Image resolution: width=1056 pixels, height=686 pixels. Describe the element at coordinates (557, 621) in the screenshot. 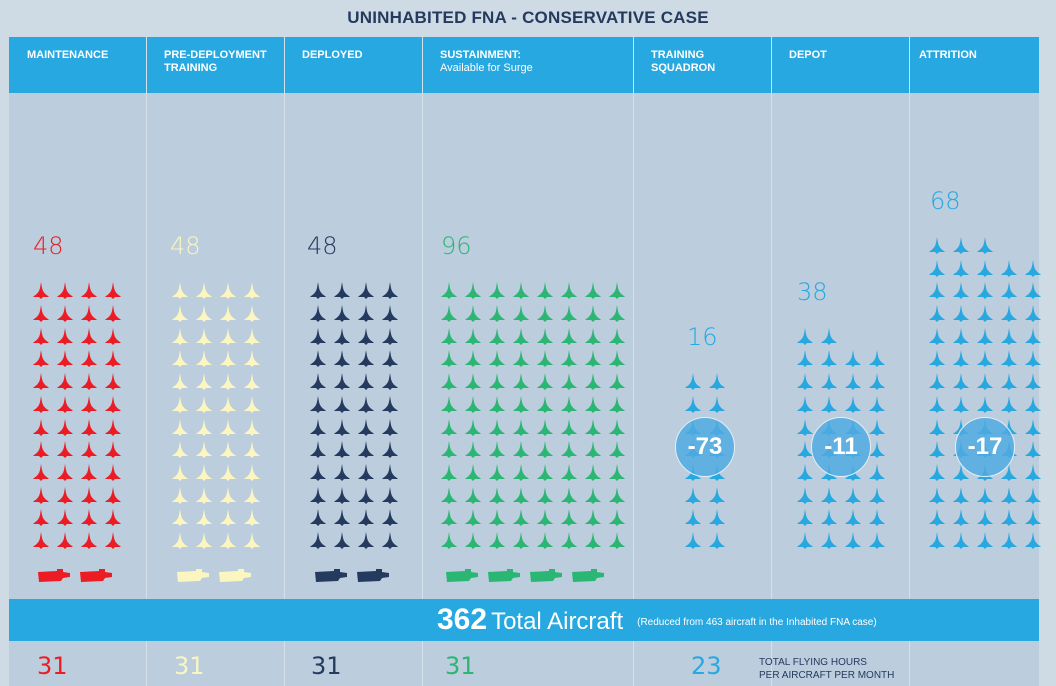

I see `total-aircraft-label: Total Aircraft` at that location.